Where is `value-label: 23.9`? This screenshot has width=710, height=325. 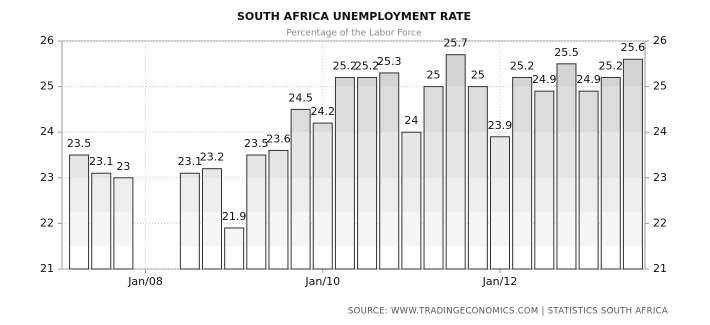 value-label: 23.9 is located at coordinates (500, 125).